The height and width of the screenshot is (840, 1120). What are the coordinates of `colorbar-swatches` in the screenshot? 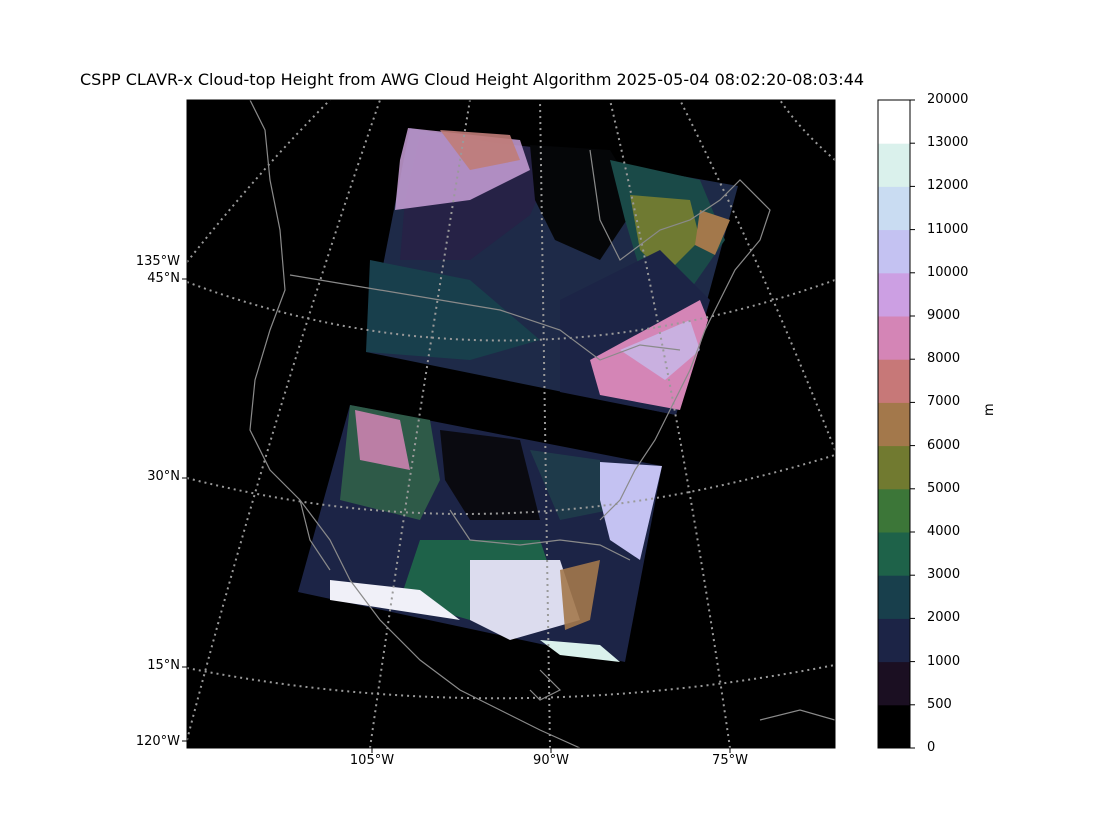 It's located at (894, 424).